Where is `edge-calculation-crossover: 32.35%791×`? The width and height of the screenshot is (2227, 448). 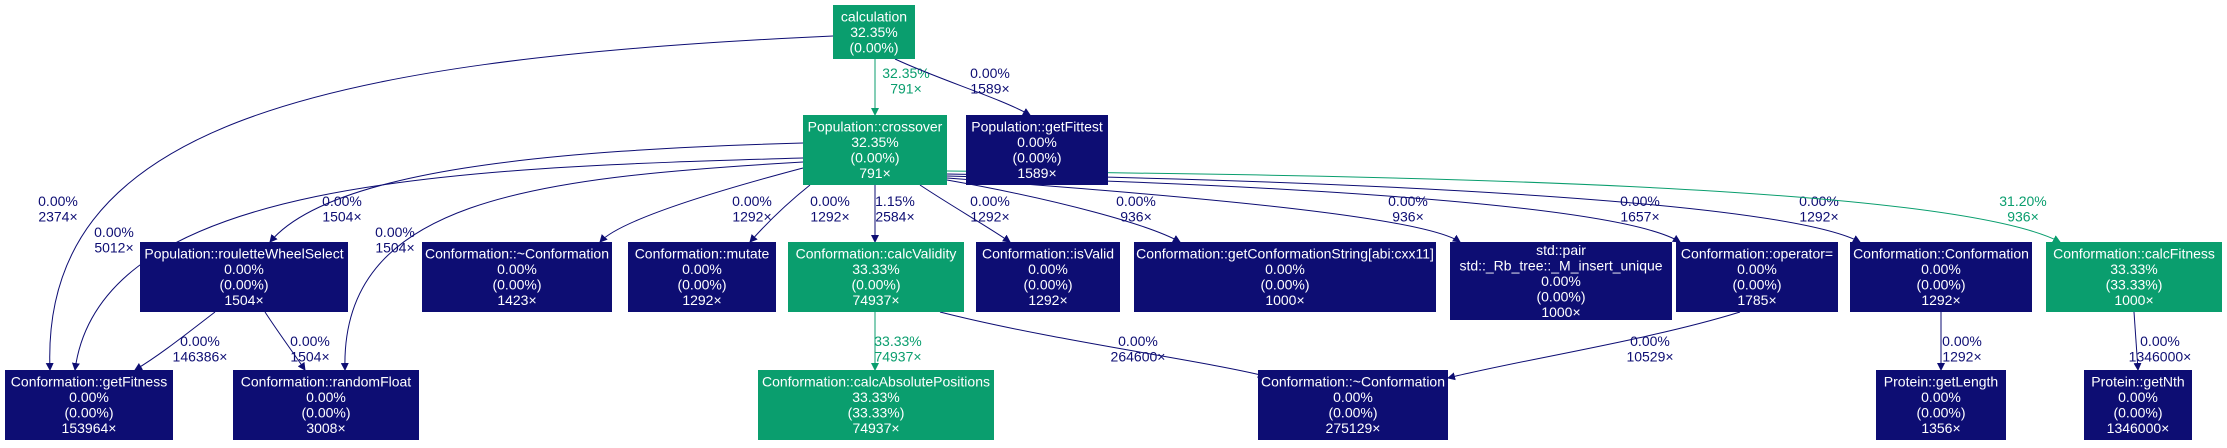
edge-calculation-crossover: 32.35%791× is located at coordinates (900, 87).